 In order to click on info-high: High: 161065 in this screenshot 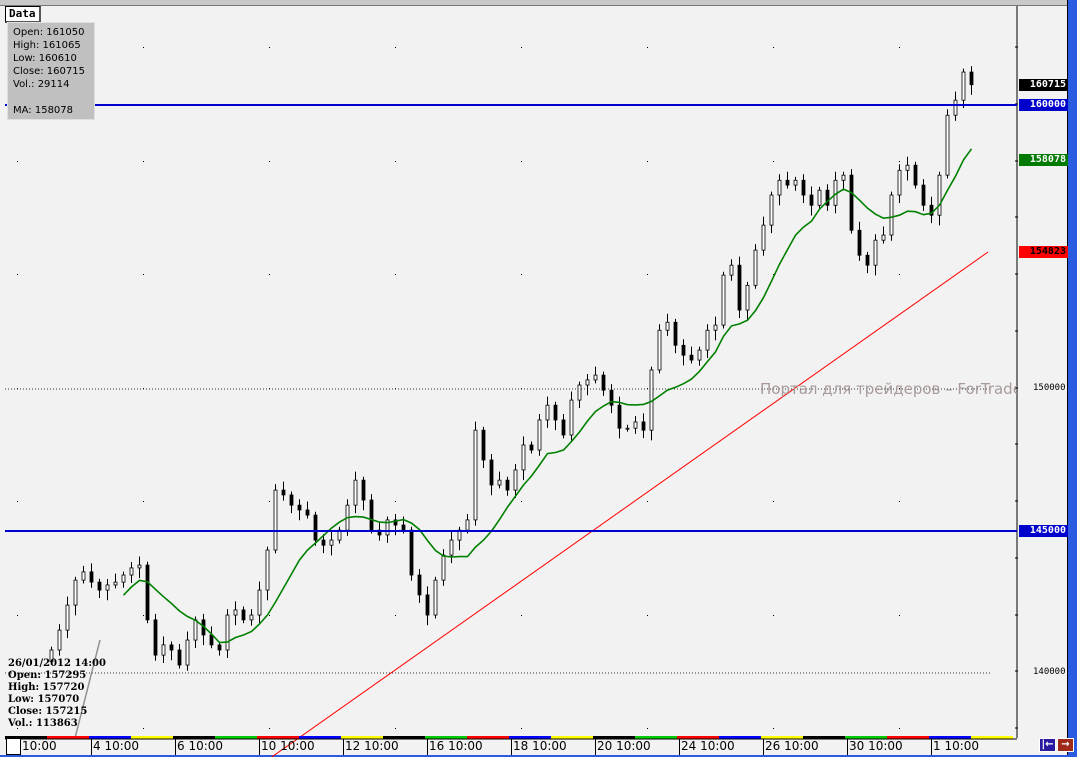, I will do `click(47, 45)`.